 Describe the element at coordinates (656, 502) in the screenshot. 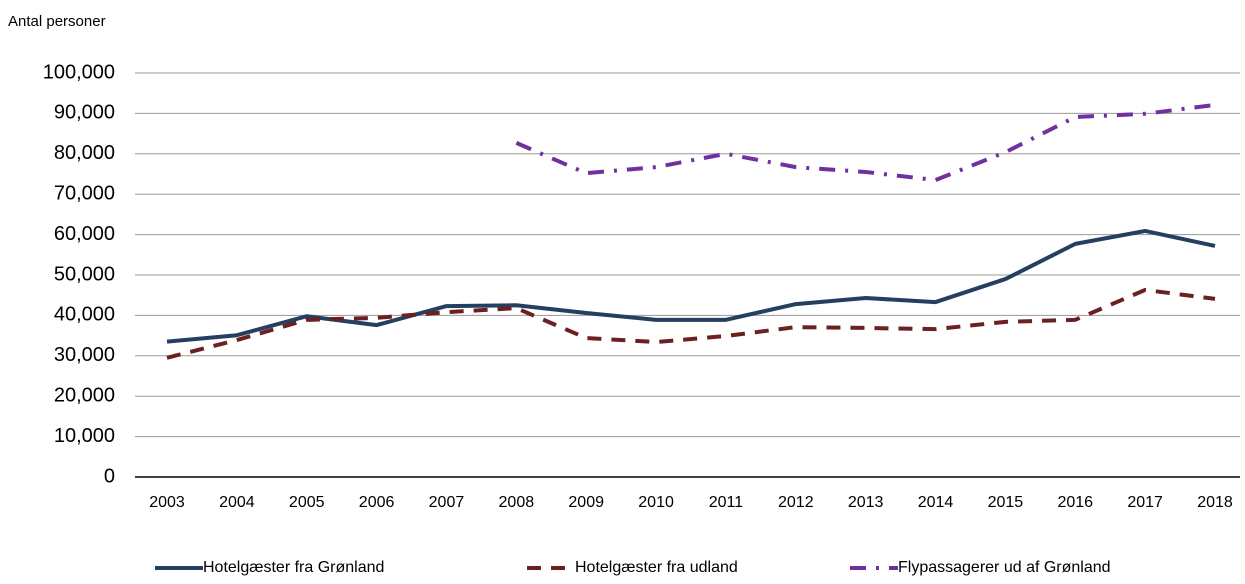

I see `x-tick-label: 2010` at that location.